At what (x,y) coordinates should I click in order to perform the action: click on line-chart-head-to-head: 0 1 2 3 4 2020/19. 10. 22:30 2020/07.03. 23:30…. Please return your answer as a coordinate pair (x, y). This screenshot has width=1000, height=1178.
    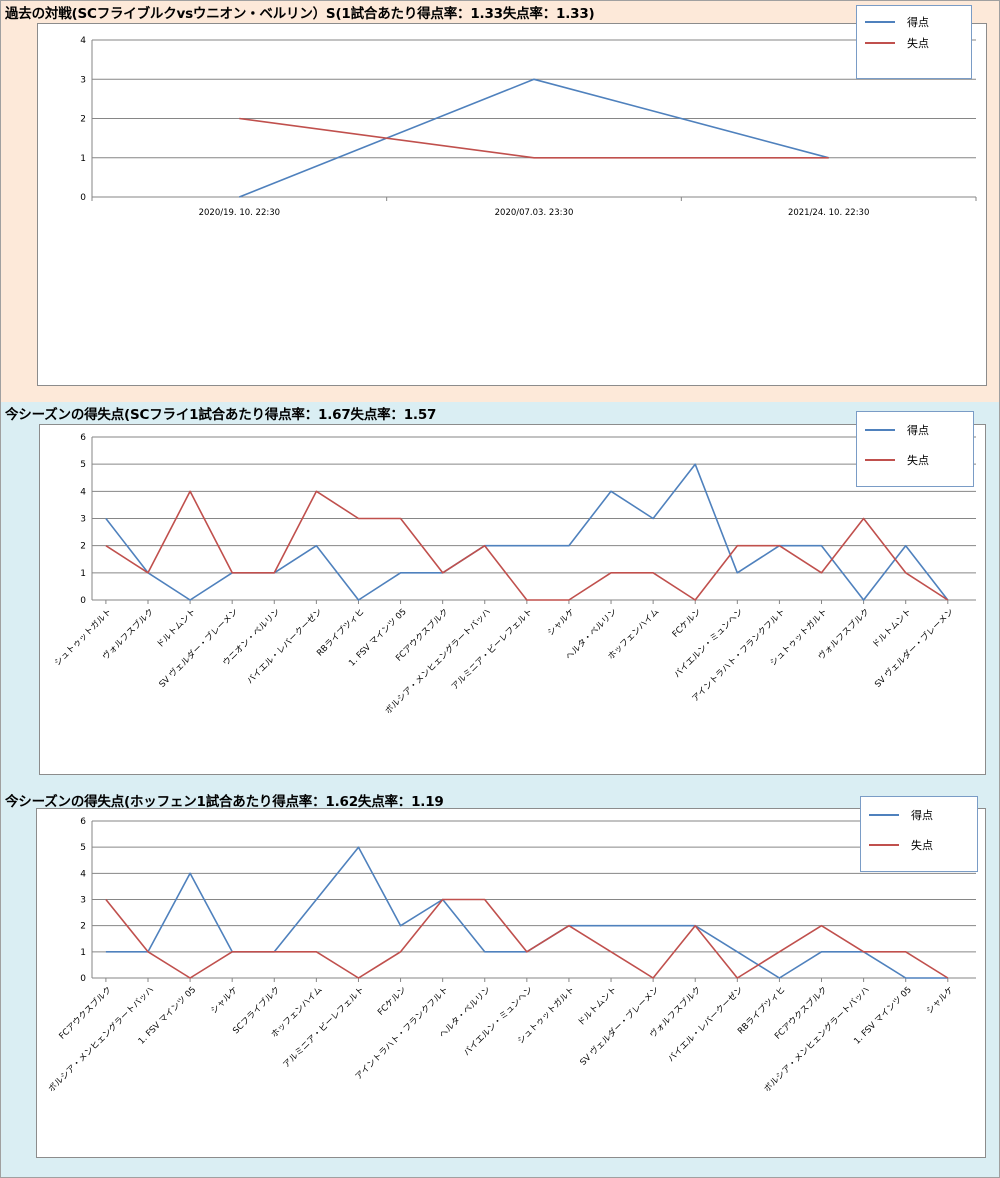
    Looking at the image, I should click on (528, 127).